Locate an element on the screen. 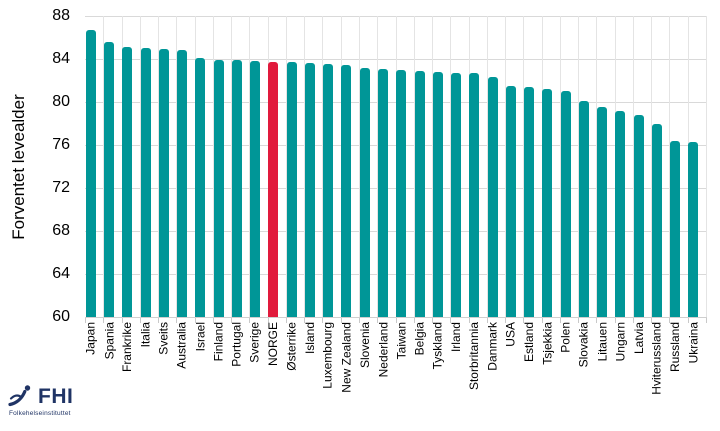 The width and height of the screenshot is (720, 431). x-label-text: Ungarn is located at coordinates (620, 342).